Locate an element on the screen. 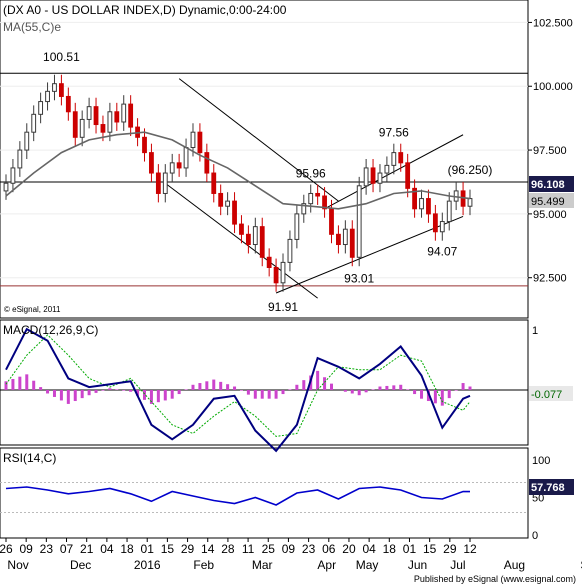 Image resolution: width=582 pixels, height=586 pixels. month-label: Aug is located at coordinates (514, 565).